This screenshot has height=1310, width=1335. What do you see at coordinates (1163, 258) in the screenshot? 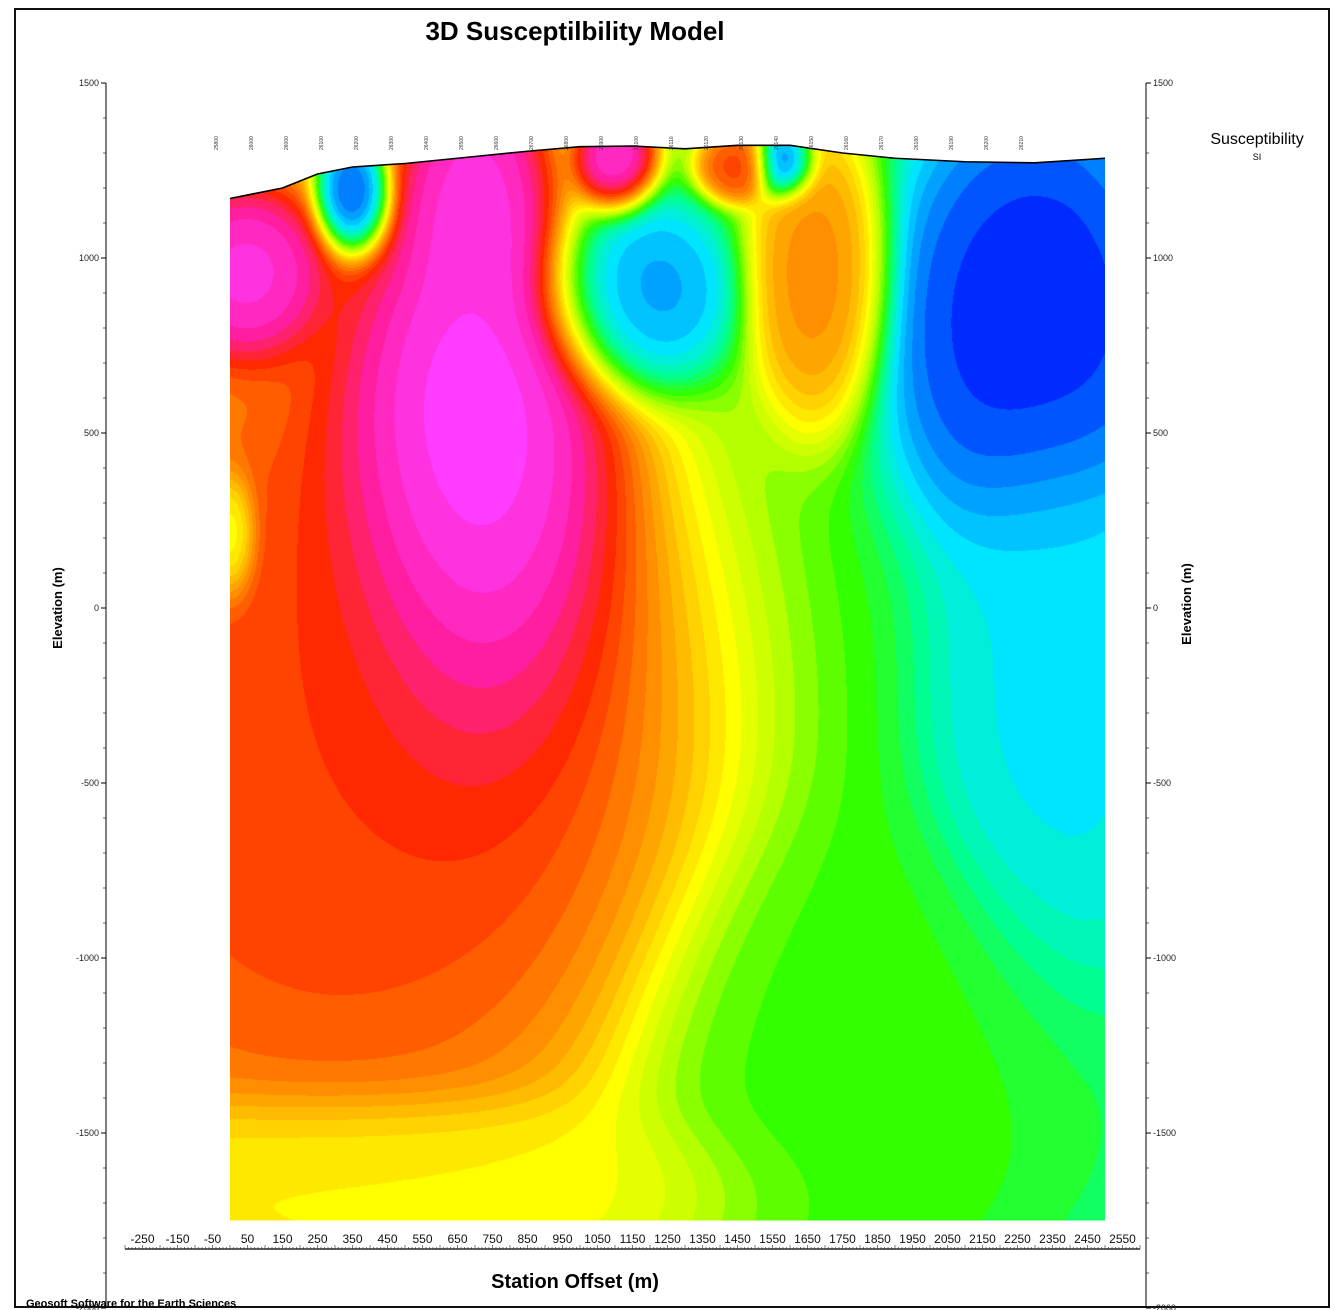
I see `right-axis-tick-label: 1000` at bounding box center [1163, 258].